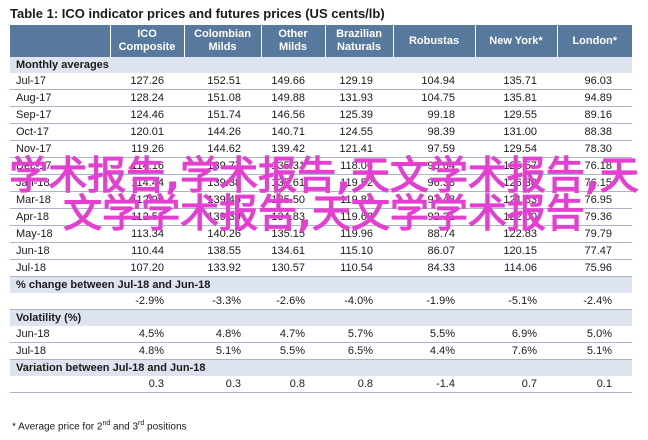 Image resolution: width=648 pixels, height=440 pixels. Describe the element at coordinates (516, 115) in the screenshot. I see `table-cell: 129.55` at that location.